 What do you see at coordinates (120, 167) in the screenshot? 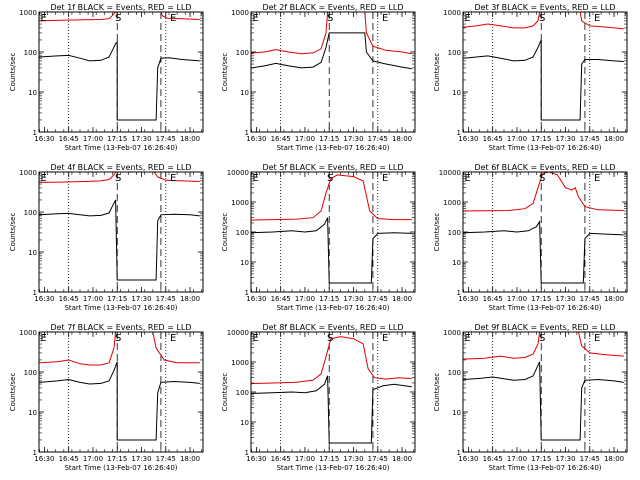
I see `panel-title: Det 4f BLACK = Events, RED = LLD` at bounding box center [120, 167].